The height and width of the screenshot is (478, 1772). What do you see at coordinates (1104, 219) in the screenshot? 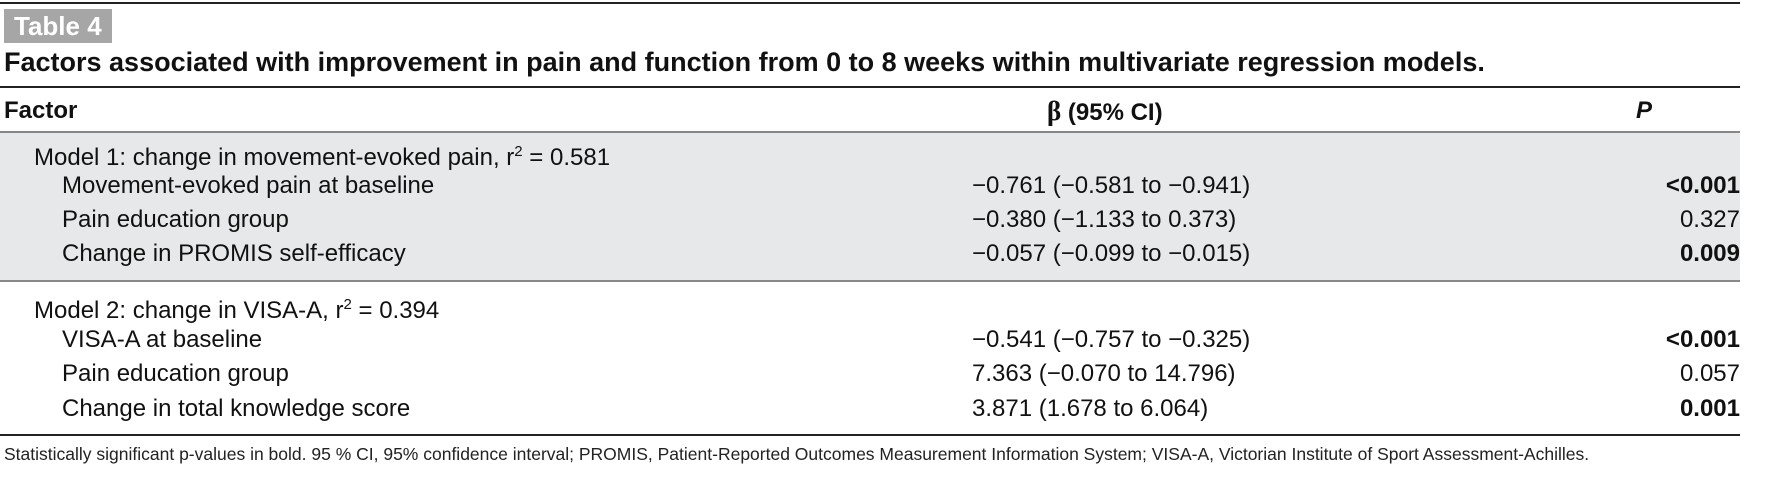
I see `table-row-beta: −0.380 (−1.133 to 0.373)` at bounding box center [1104, 219].